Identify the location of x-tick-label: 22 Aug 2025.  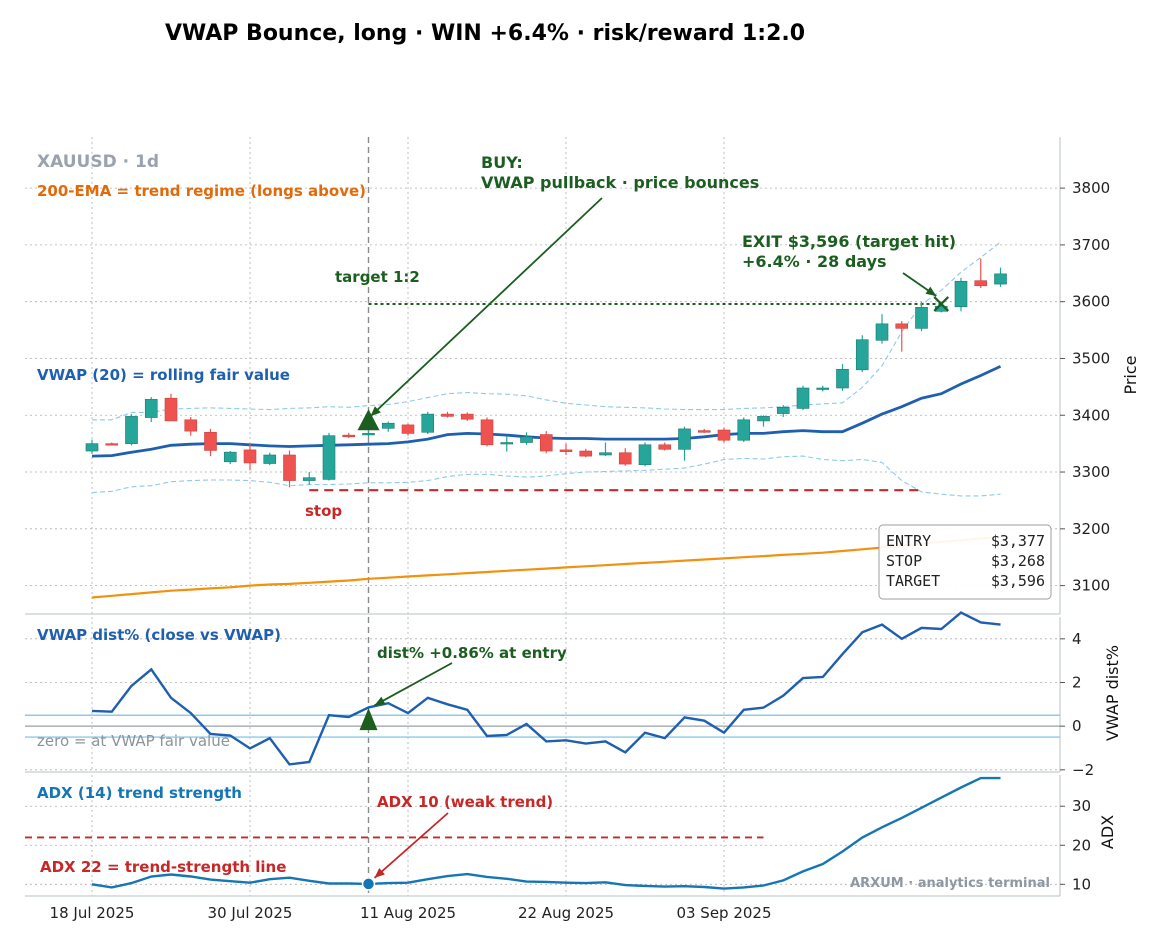
(566, 913).